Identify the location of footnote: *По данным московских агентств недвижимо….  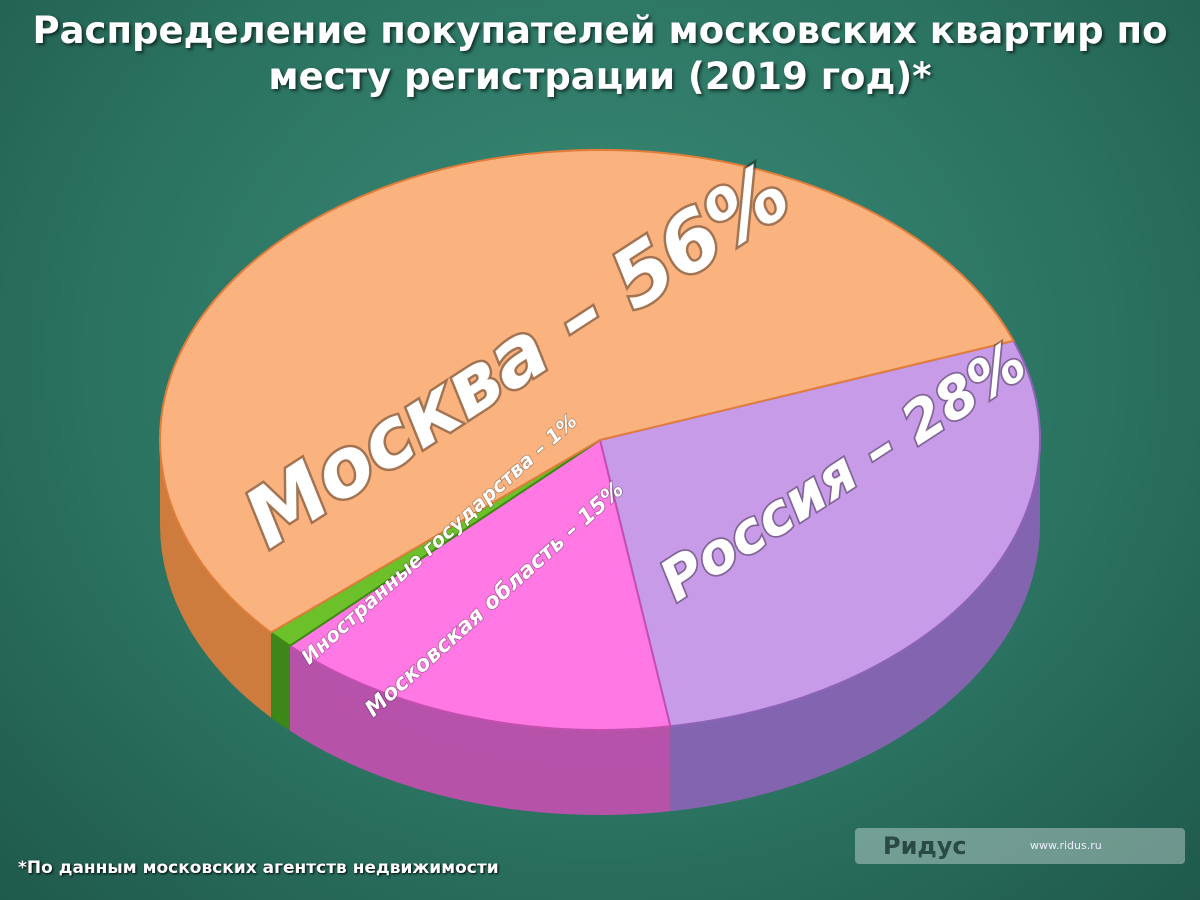
(258, 868).